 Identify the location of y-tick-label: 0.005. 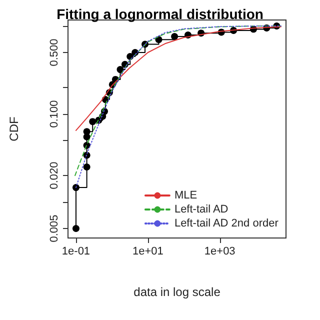
(54, 228).